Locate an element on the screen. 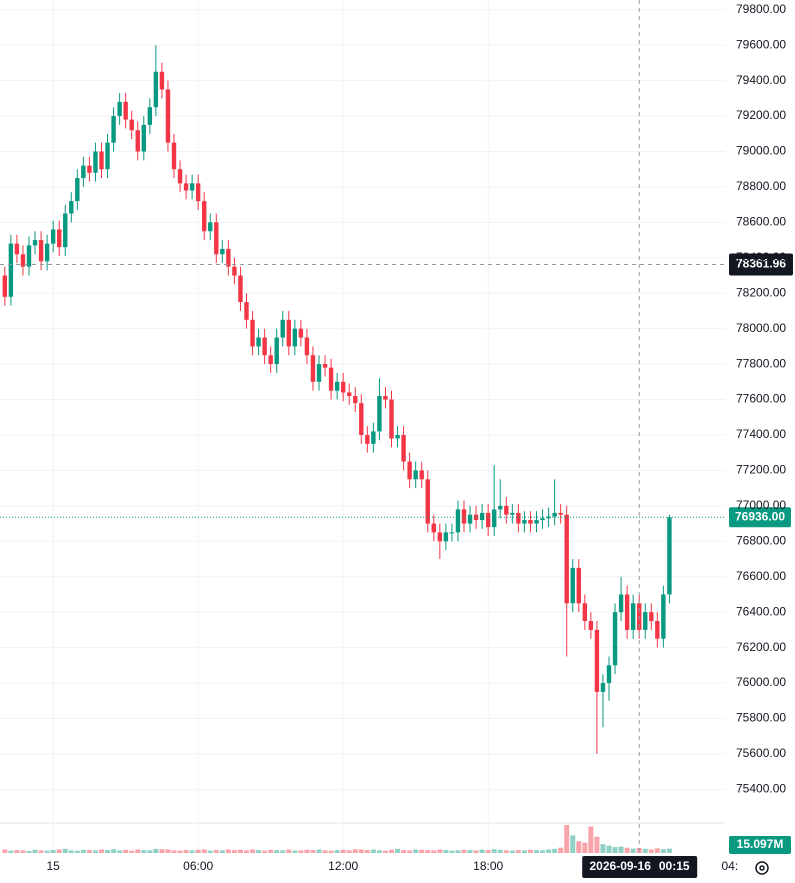  y-tick-label: 78200.00 is located at coordinates (761, 292).